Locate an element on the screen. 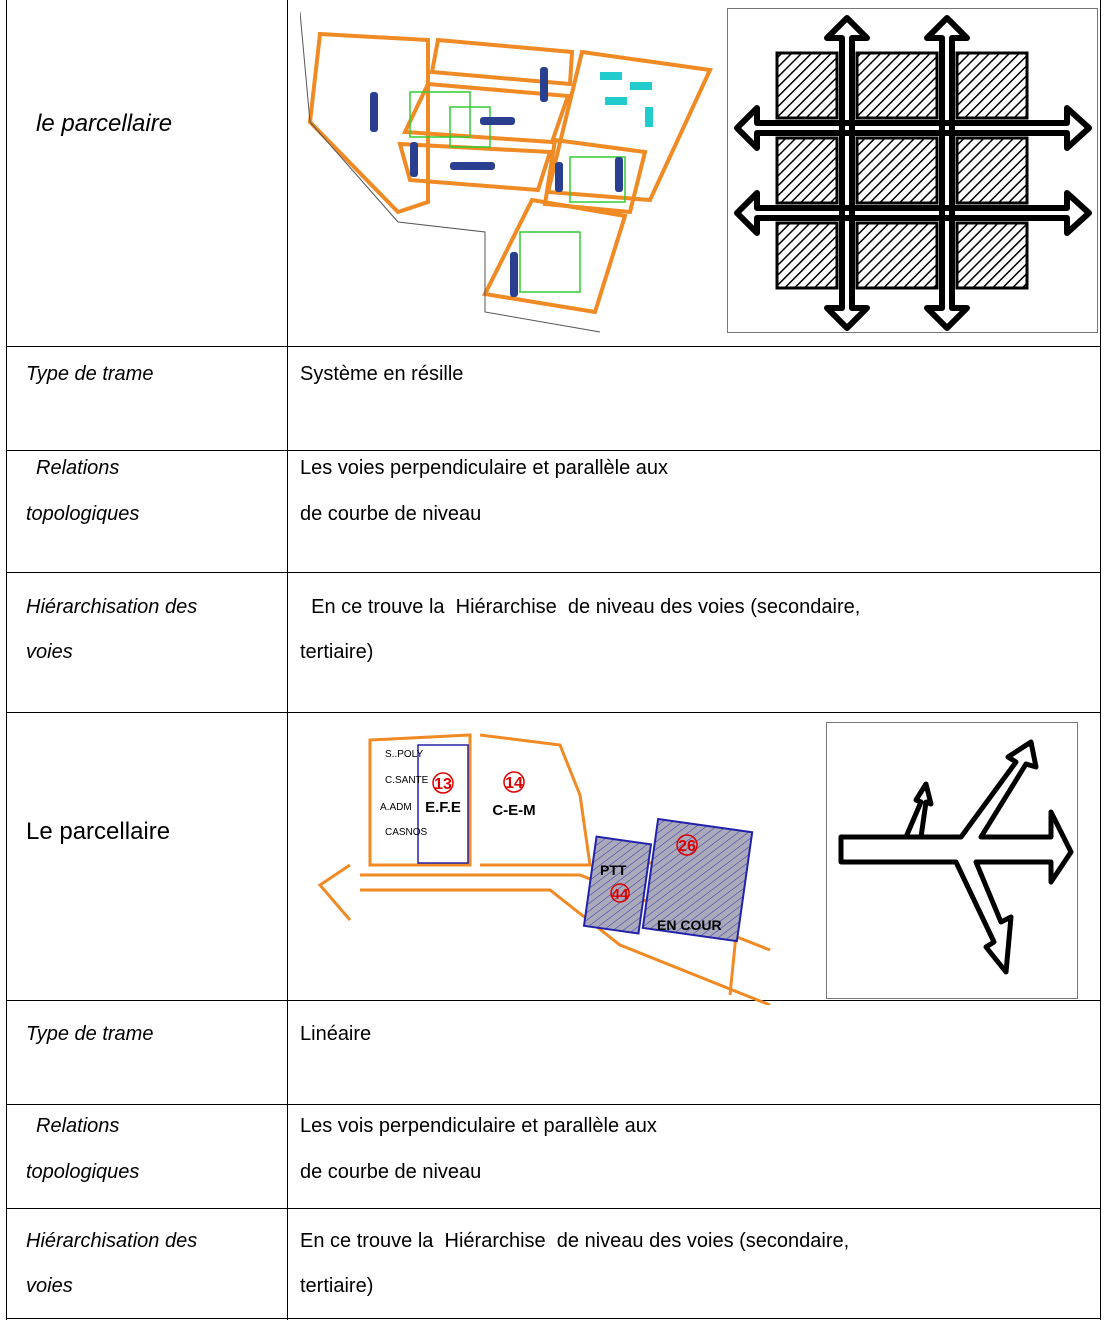 The width and height of the screenshot is (1107, 1320). cell-text: Linéaire is located at coordinates (336, 1034).